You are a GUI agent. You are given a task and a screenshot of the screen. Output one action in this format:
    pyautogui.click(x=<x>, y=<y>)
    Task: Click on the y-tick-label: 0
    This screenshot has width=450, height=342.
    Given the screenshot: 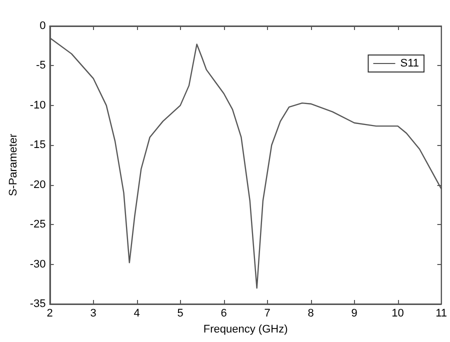 What is the action you would take?
    pyautogui.click(x=43, y=26)
    